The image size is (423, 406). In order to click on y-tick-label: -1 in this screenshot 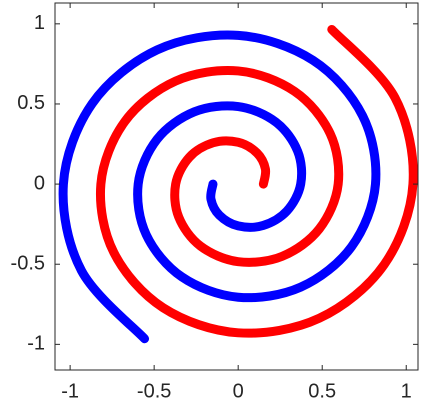, I will do `click(36, 344)`.